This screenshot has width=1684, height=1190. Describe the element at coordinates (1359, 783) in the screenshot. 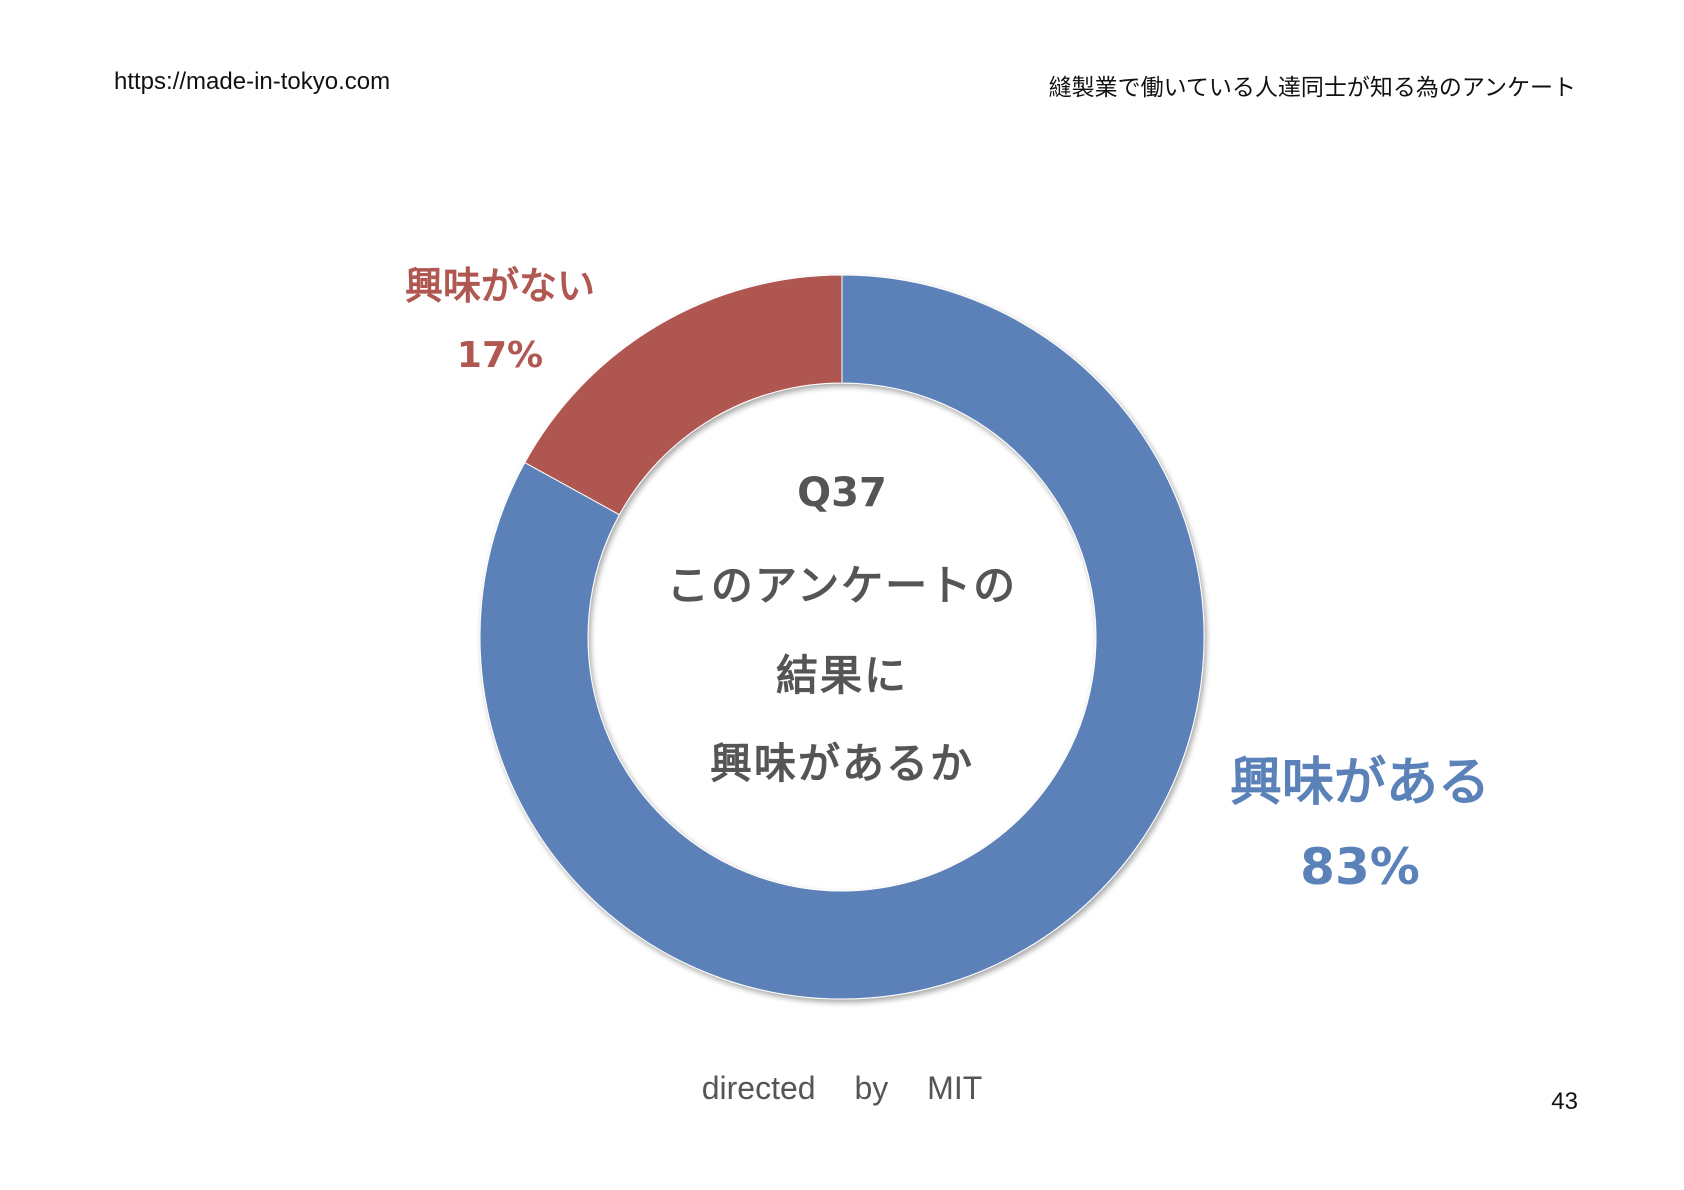

I see `slice-name-interested: 興味がある` at that location.